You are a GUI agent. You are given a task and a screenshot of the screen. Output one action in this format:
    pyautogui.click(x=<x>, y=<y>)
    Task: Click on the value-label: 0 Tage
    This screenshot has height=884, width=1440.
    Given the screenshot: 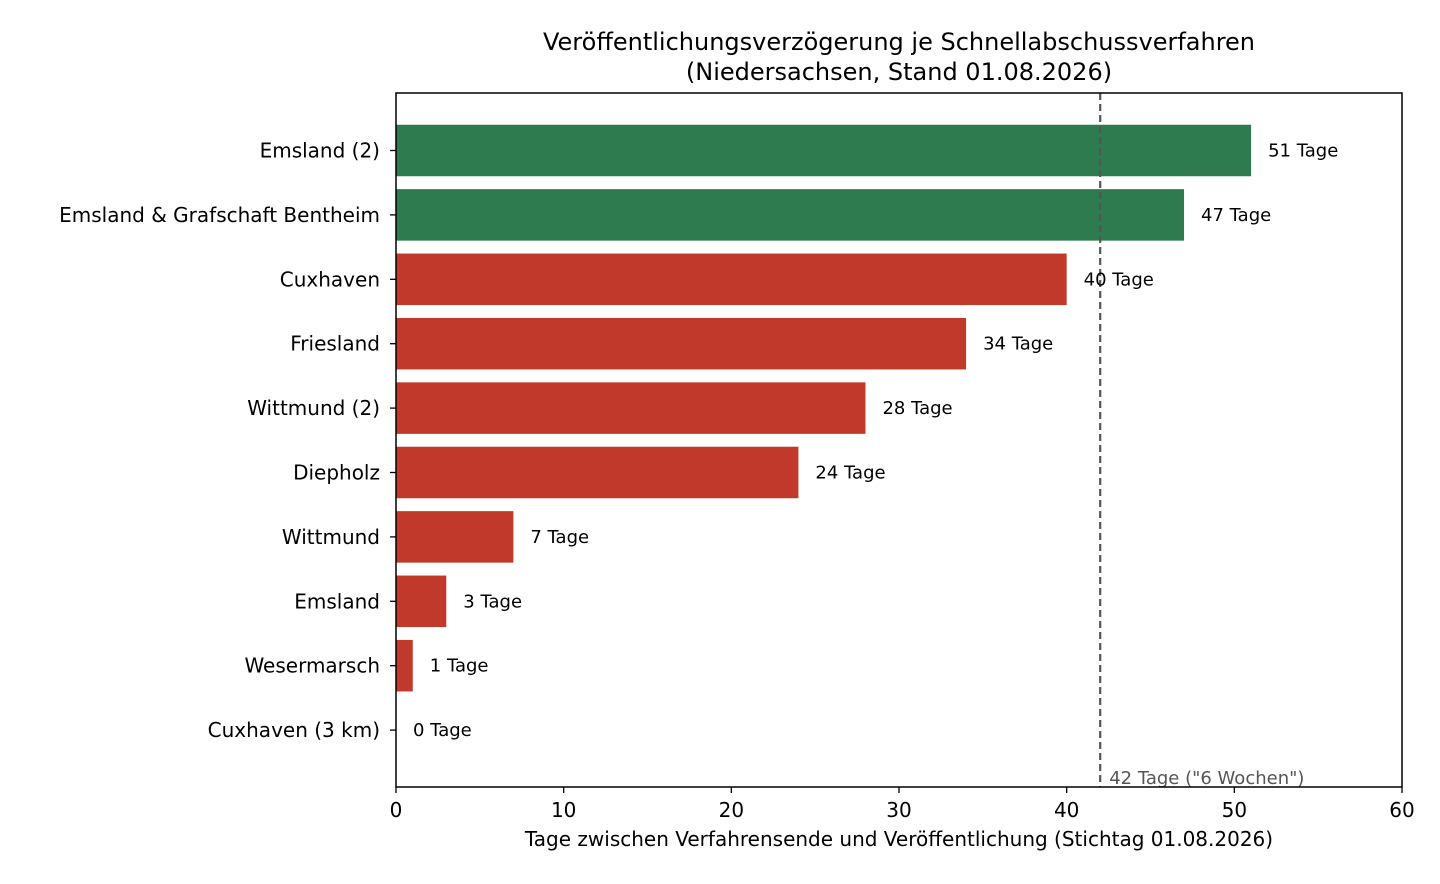 What is the action you would take?
    pyautogui.click(x=442, y=730)
    